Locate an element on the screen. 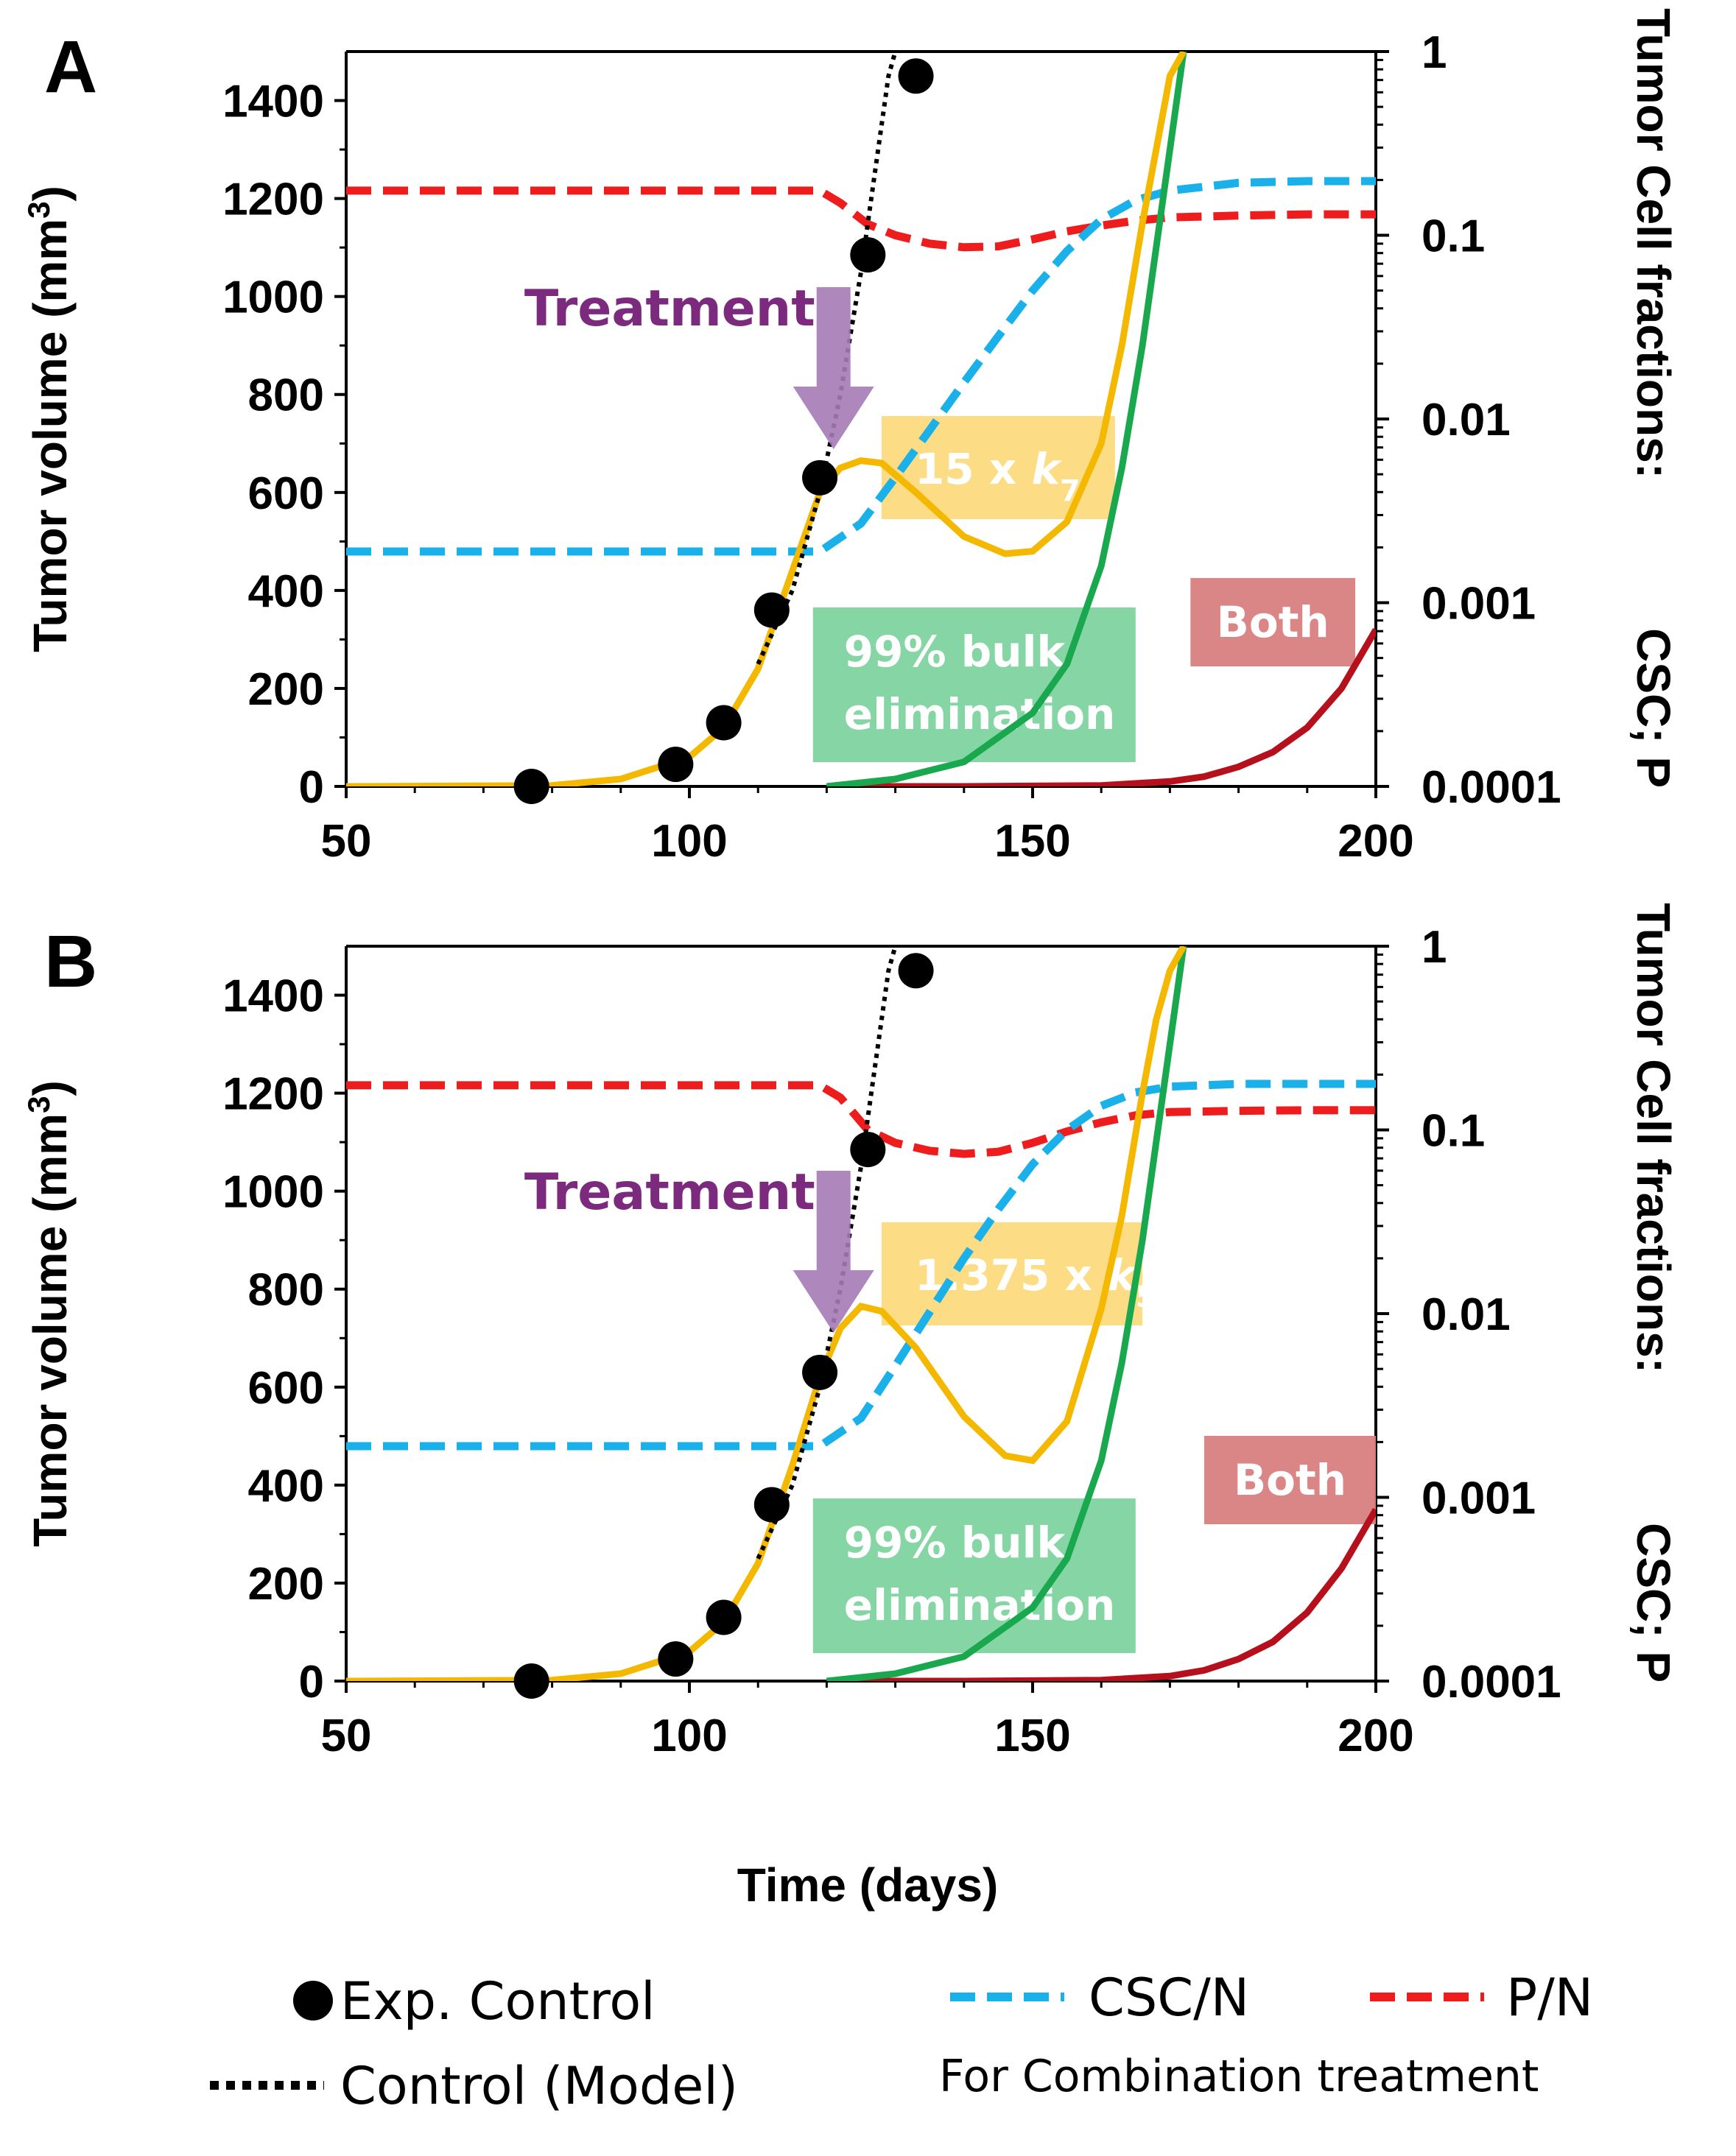 The image size is (1736, 2156). yellow-box-italic: k is located at coordinates (1046, 469).